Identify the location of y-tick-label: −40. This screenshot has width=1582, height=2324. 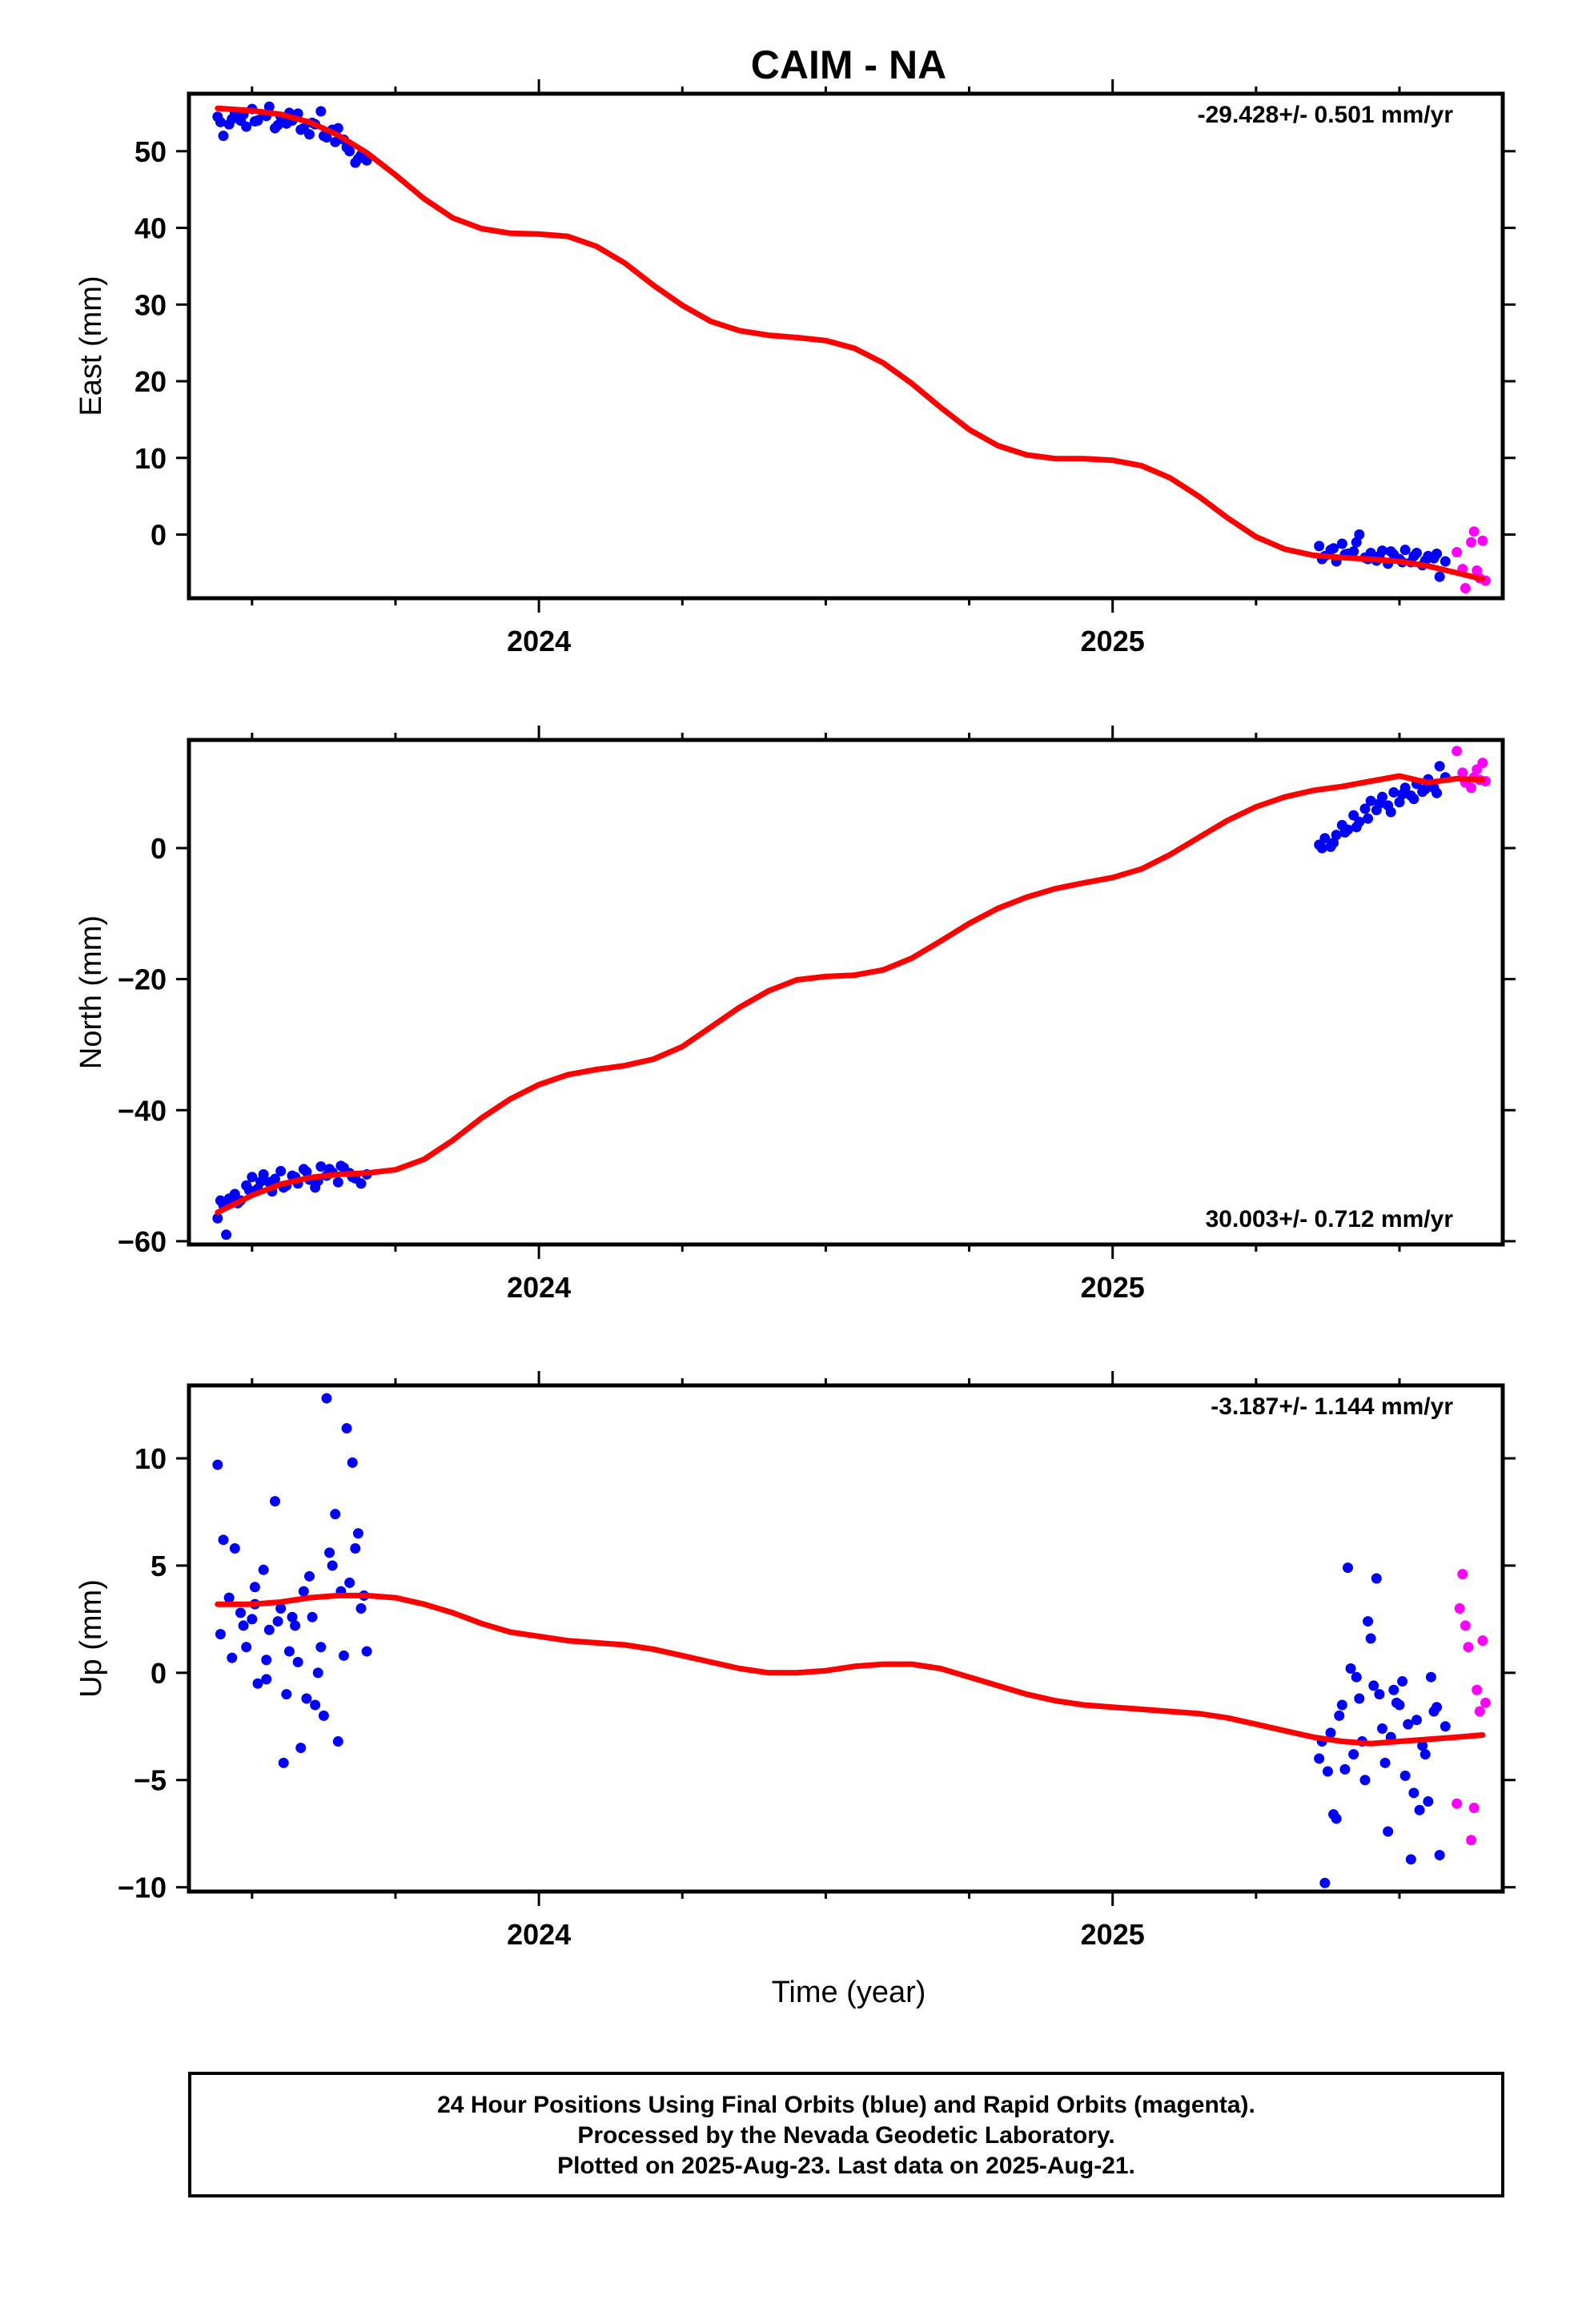
(142, 1110).